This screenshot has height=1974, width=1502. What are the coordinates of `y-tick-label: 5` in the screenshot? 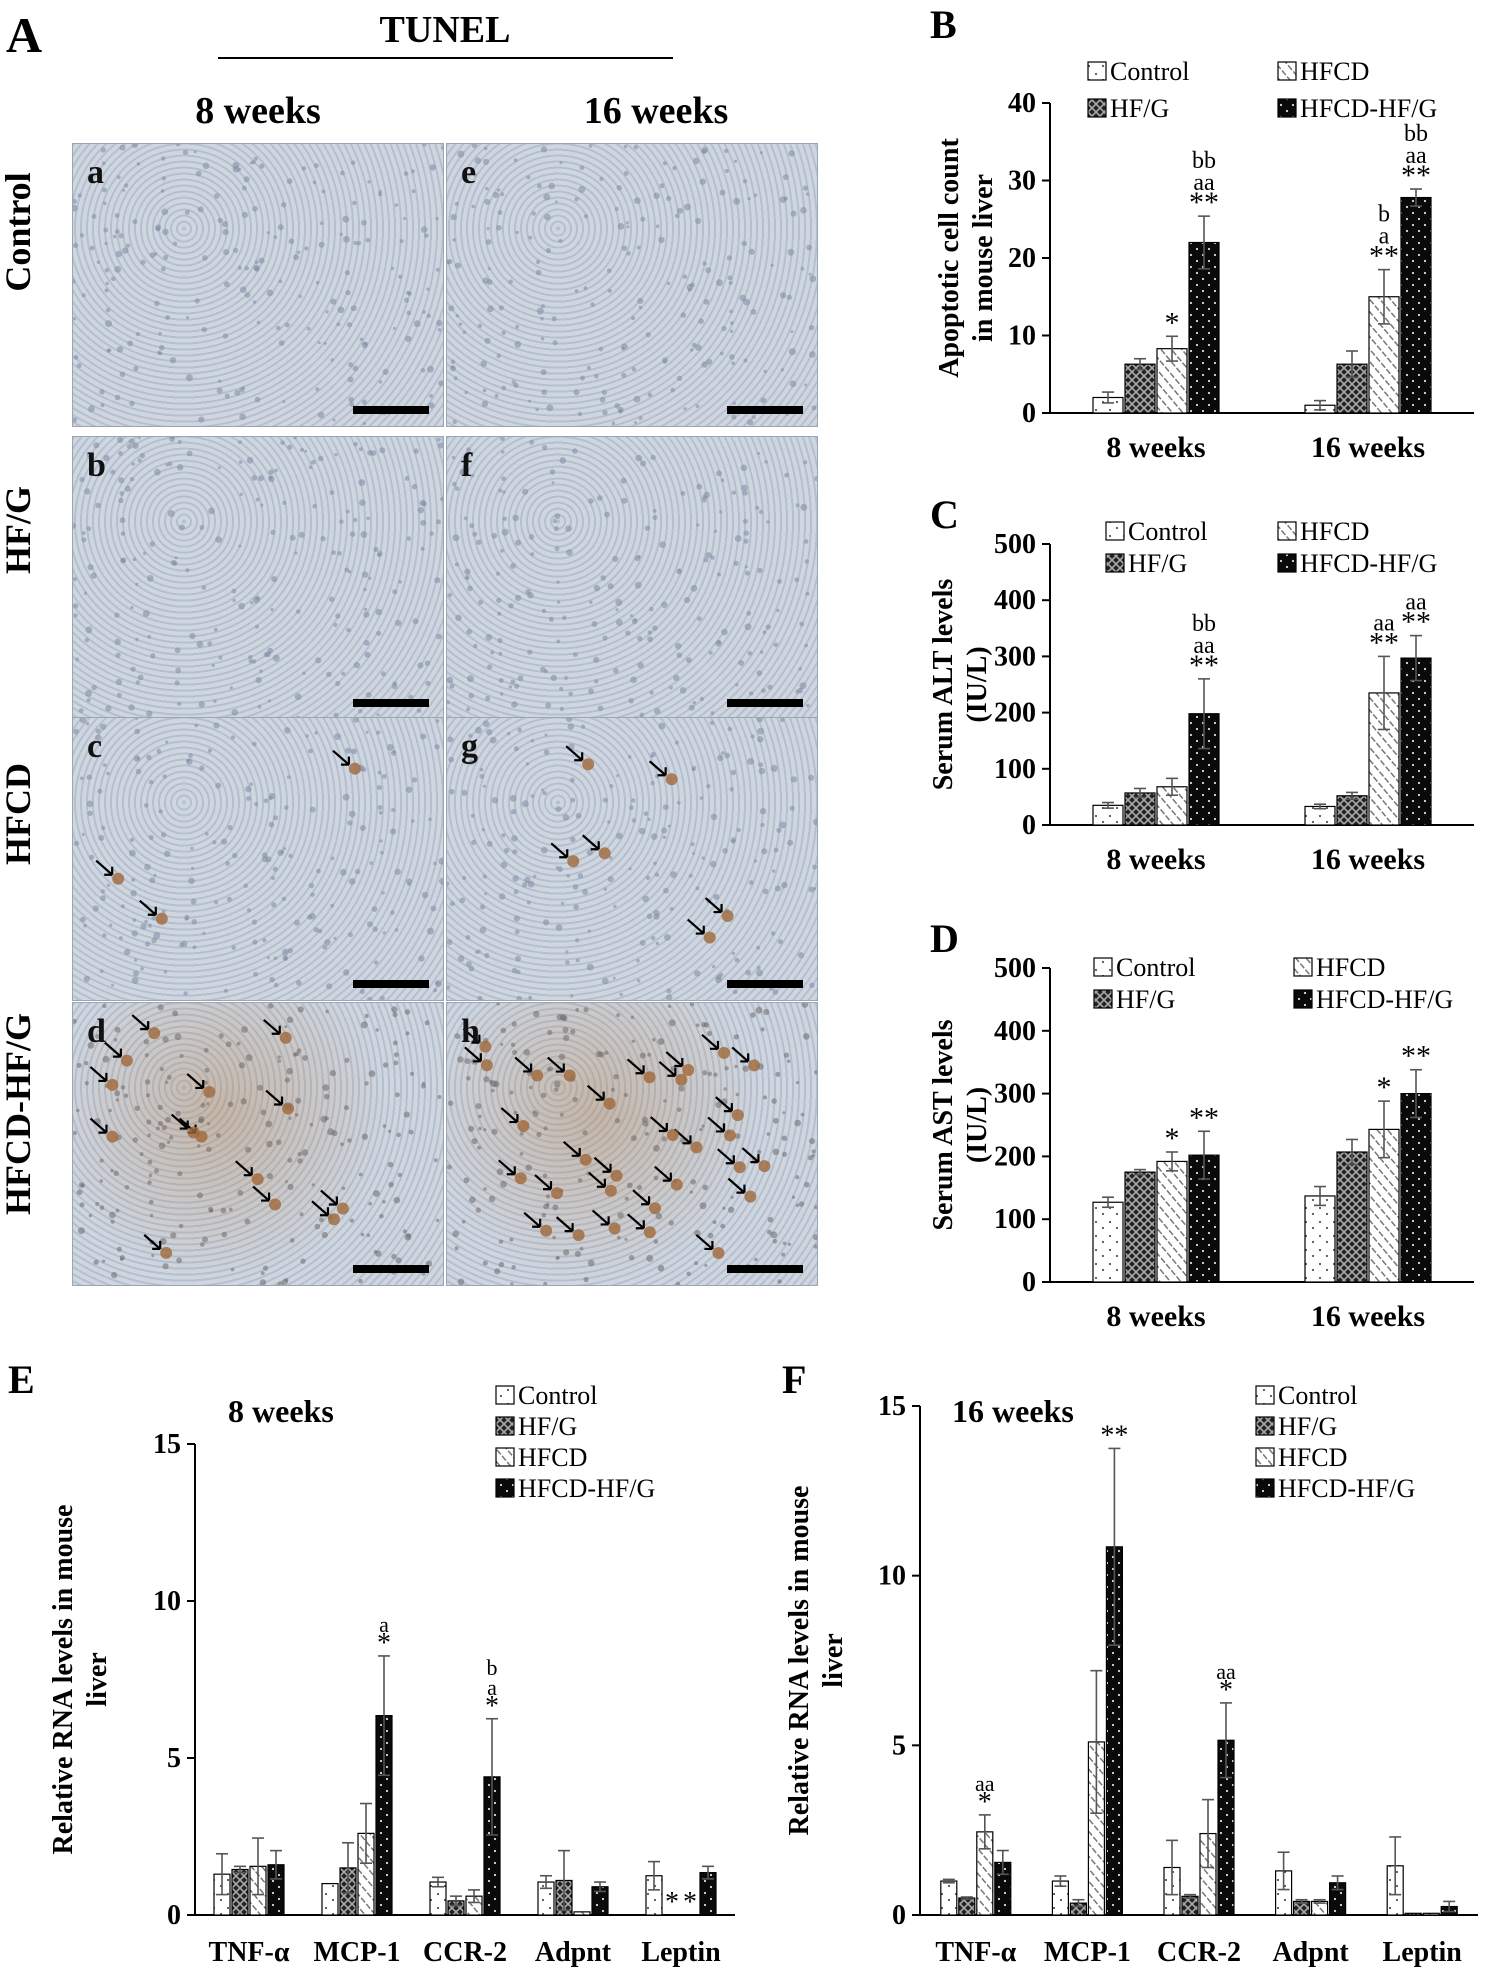 It's located at (899, 1745).